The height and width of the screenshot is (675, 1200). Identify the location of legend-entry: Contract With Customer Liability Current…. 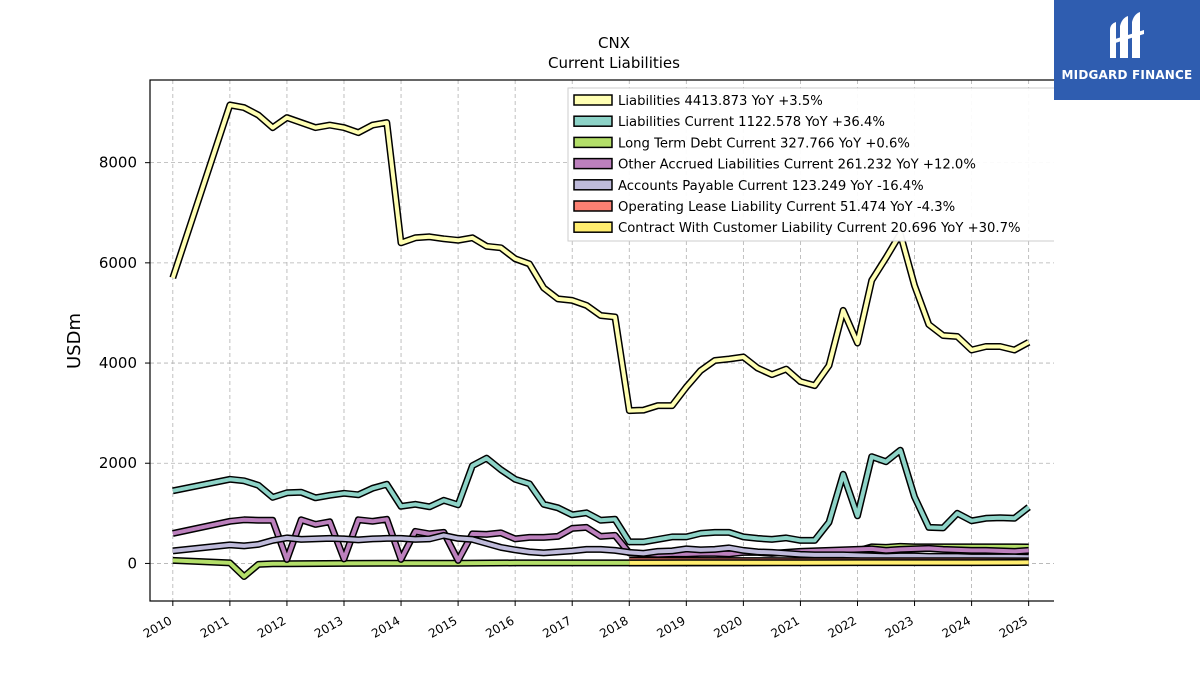
(819, 228).